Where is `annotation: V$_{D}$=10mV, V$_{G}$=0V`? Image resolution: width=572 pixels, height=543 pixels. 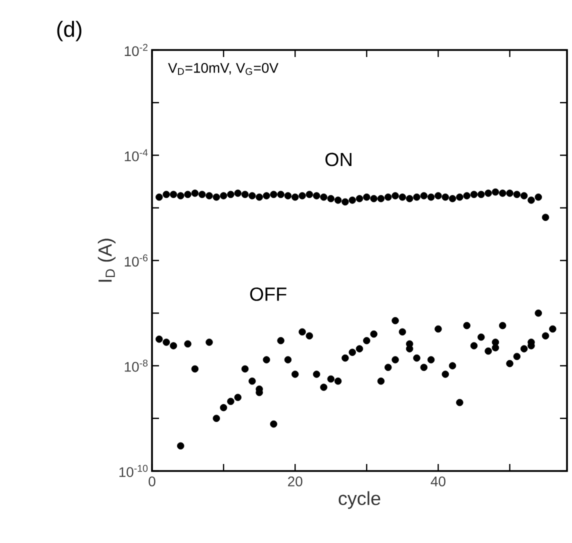
annotation: V$_{D}$=10mV, V$_{G}$=0V is located at coordinates (223, 68).